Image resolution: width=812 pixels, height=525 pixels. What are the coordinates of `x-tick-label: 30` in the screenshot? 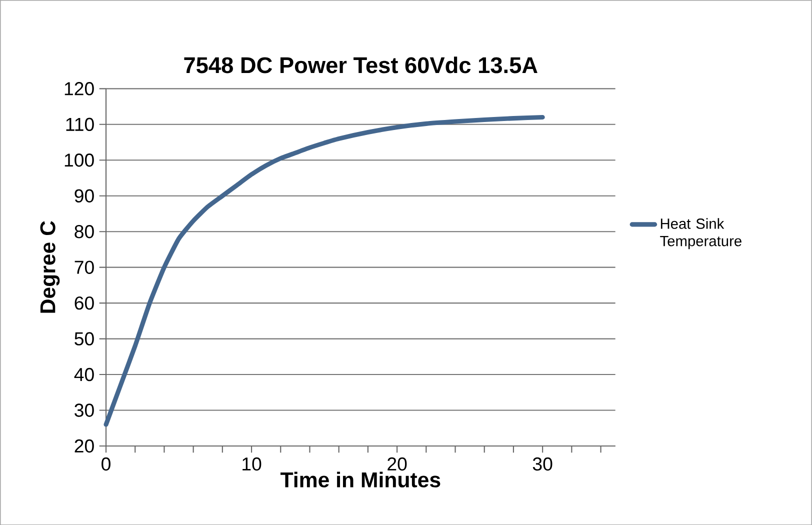 It's located at (542, 463).